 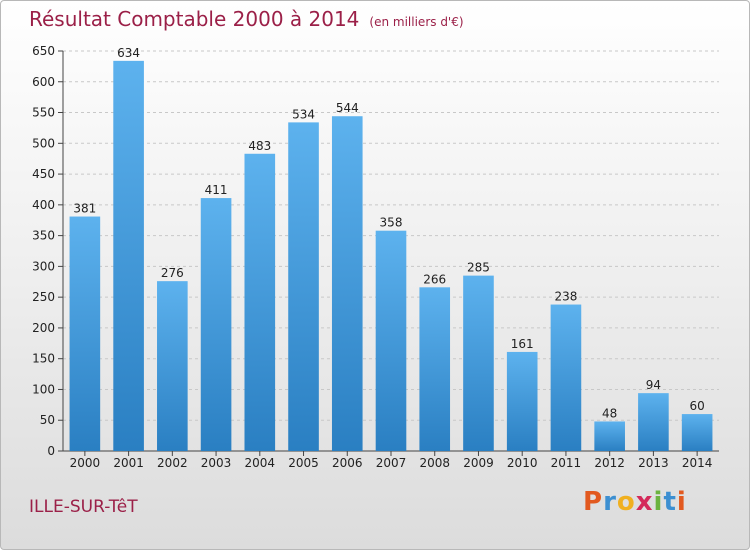 I want to click on data-label: 411, so click(x=216, y=190).